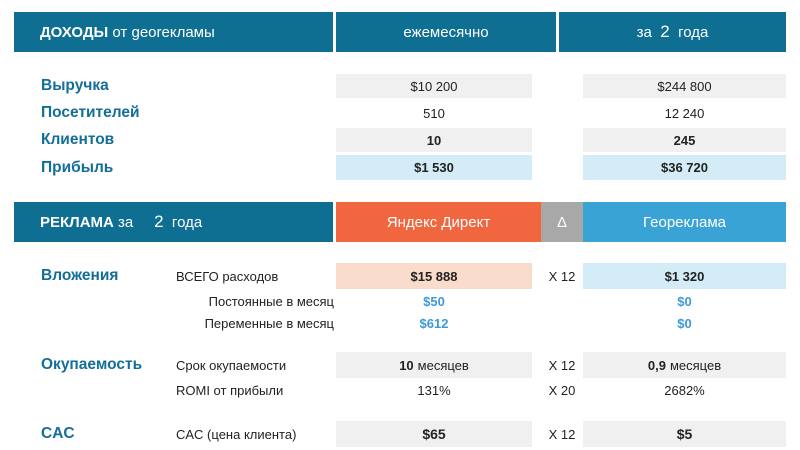 The image size is (800, 450). What do you see at coordinates (159, 221) in the screenshot?
I see `ads-header-value: 2` at bounding box center [159, 221].